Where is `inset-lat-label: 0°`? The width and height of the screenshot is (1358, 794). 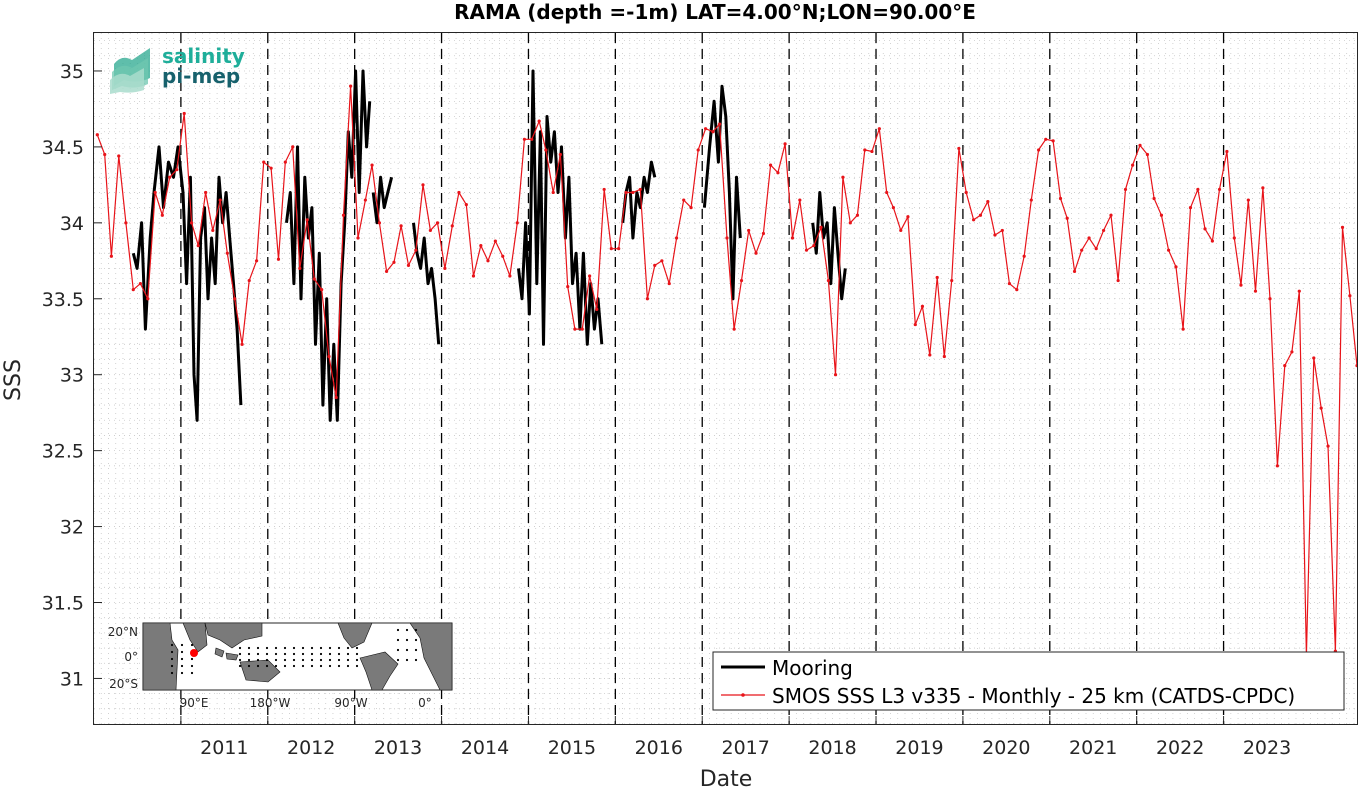 inset-lat-label: 0° is located at coordinates (131, 657).